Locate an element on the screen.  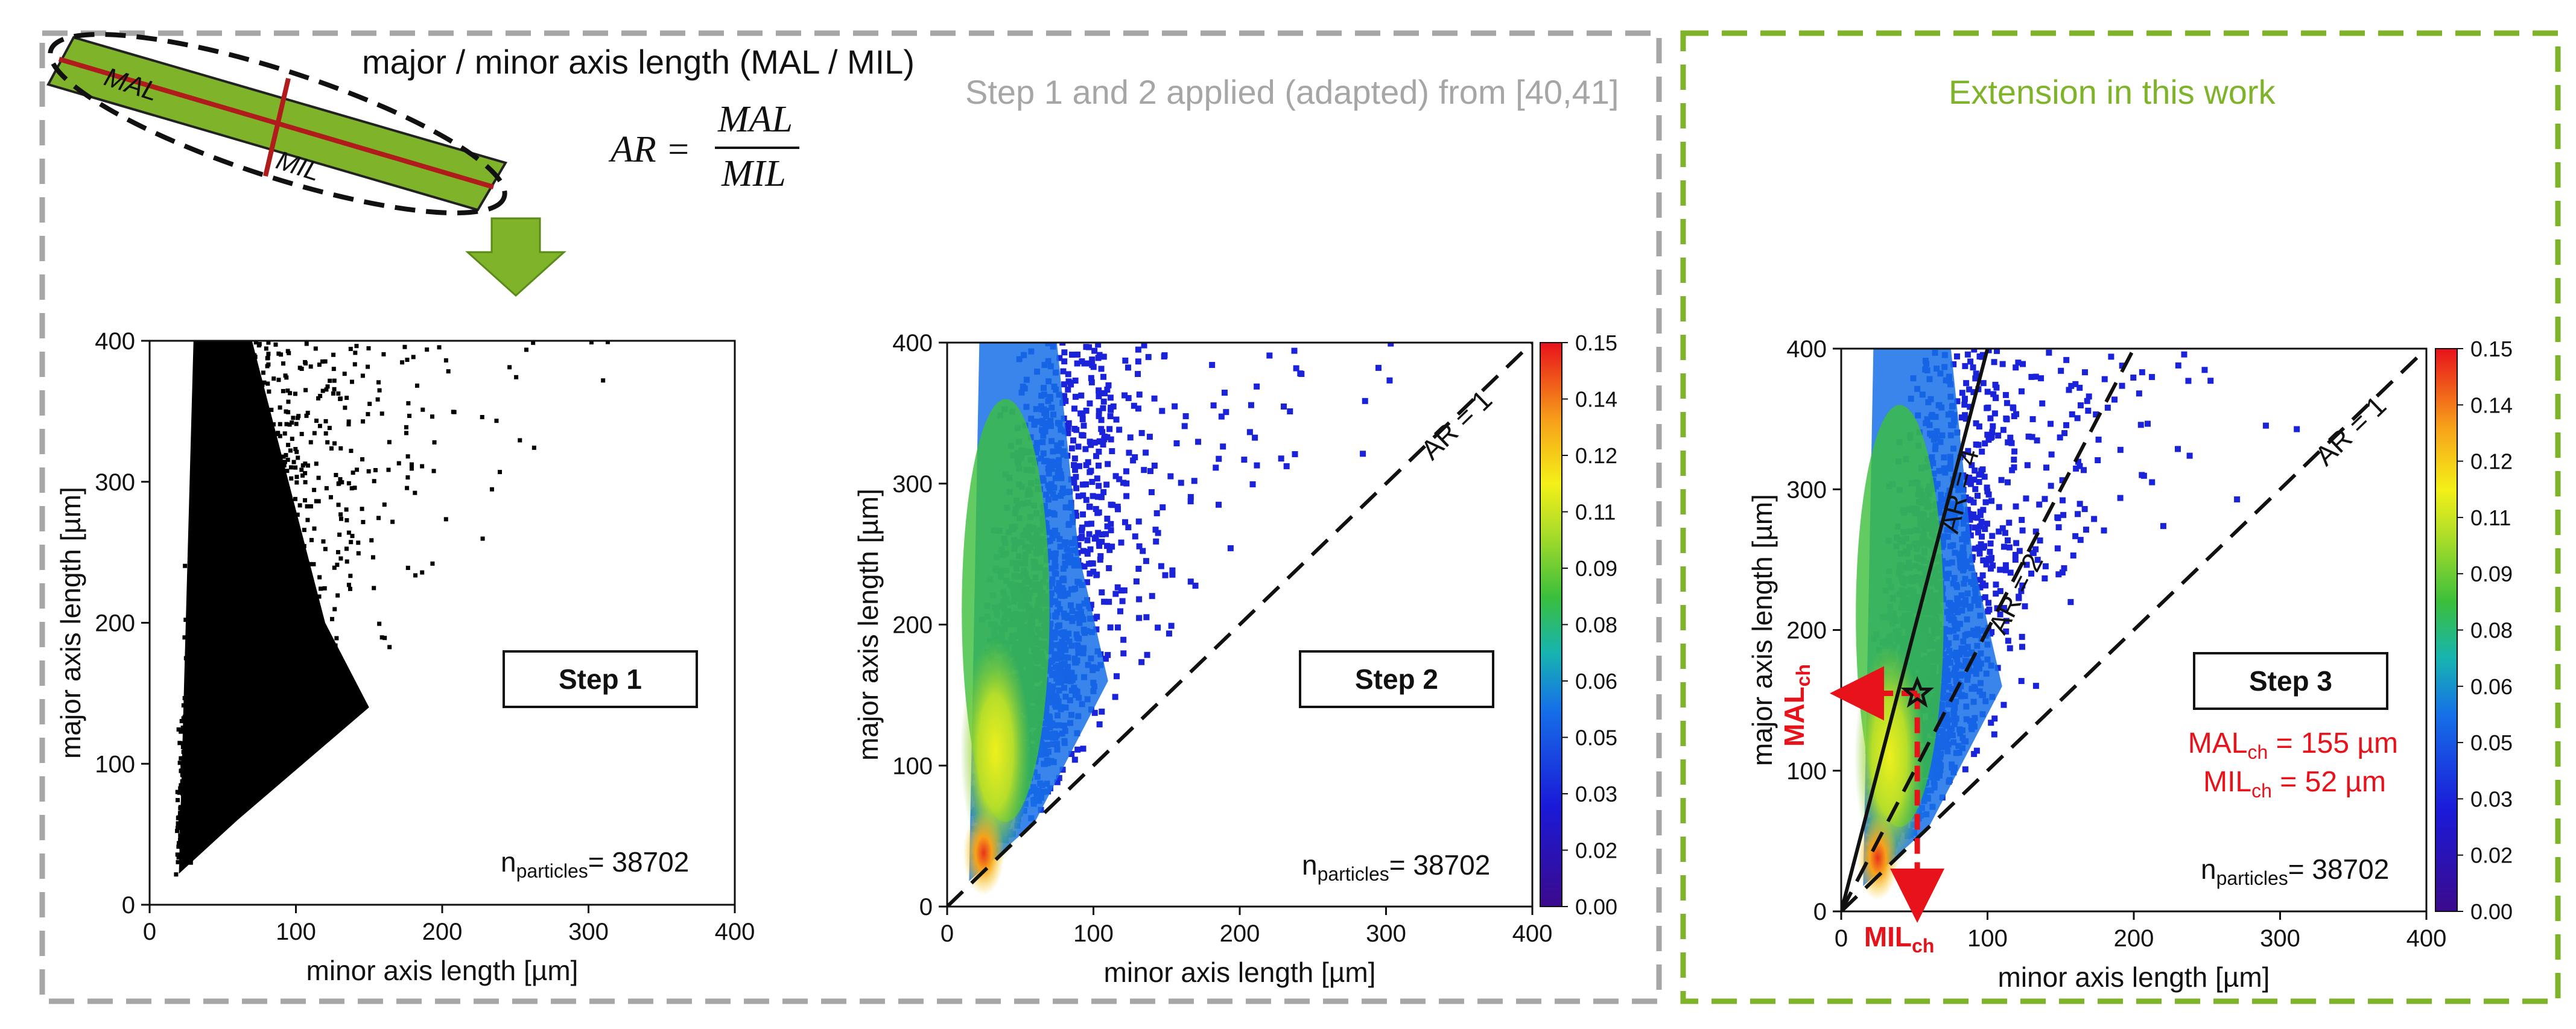
ar-numerator: MAL is located at coordinates (755, 119).